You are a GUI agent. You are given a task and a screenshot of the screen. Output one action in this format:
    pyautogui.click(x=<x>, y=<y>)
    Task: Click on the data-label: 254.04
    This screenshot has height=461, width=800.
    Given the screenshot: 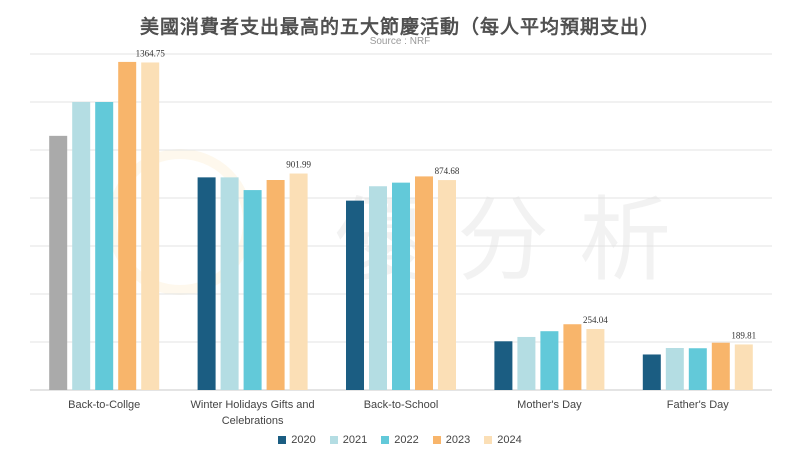 What is the action you would take?
    pyautogui.click(x=595, y=320)
    